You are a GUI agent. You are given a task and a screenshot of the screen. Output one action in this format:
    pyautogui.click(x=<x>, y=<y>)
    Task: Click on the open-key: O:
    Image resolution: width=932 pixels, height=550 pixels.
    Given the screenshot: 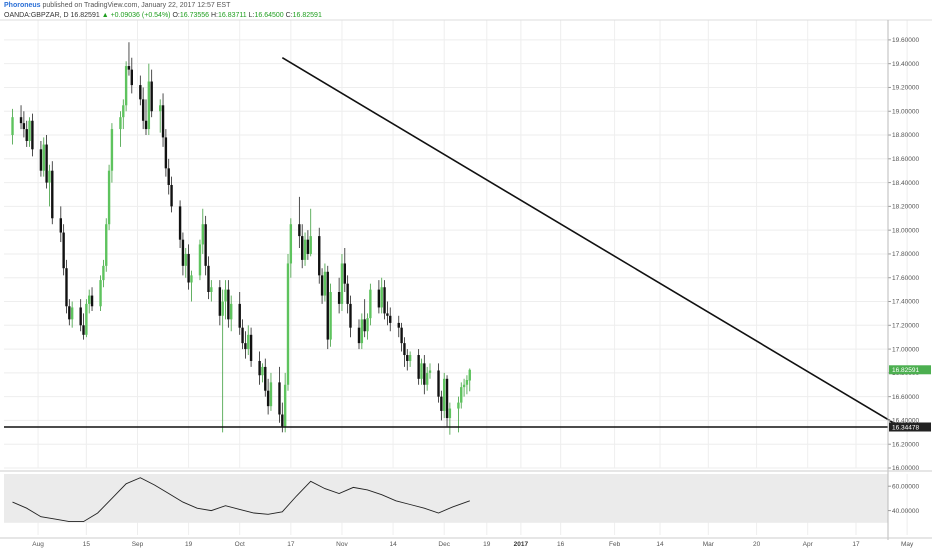 What is the action you would take?
    pyautogui.click(x=176, y=15)
    